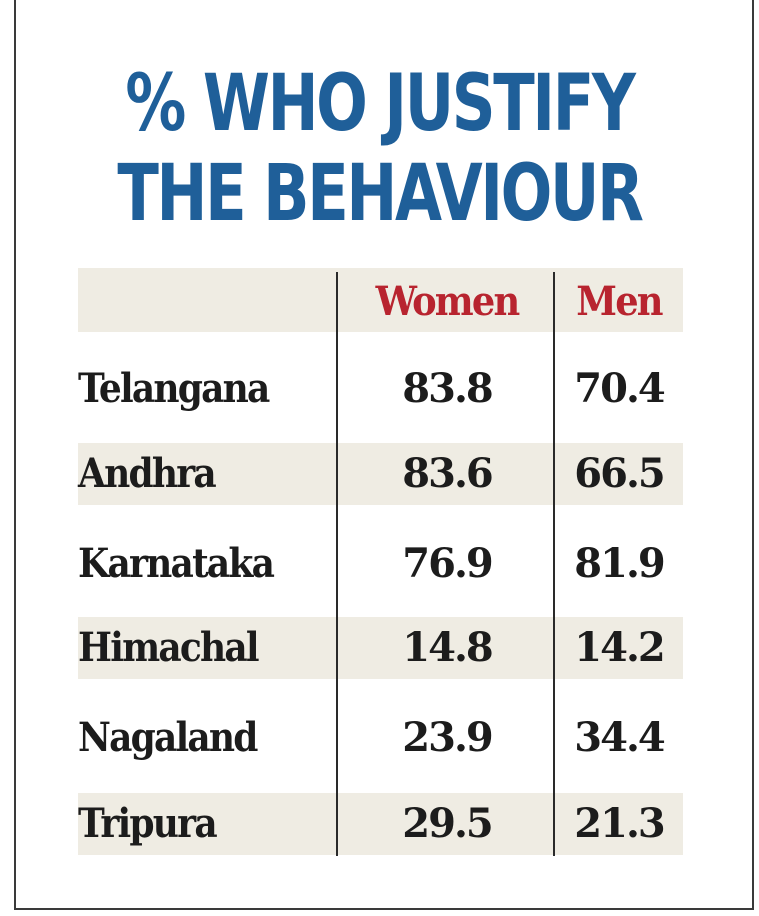  What do you see at coordinates (148, 823) in the screenshot?
I see `row-state-label: Tripura` at bounding box center [148, 823].